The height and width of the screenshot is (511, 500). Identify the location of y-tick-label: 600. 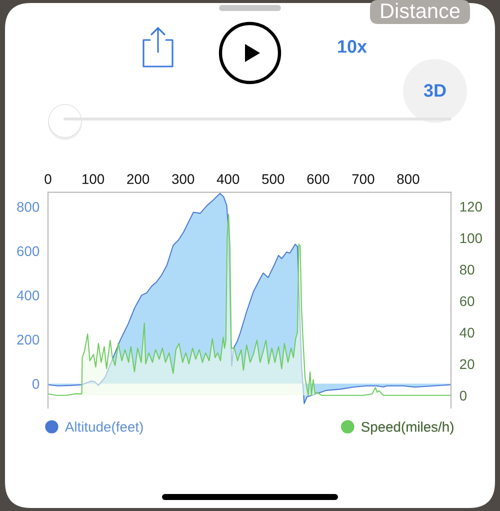
(28, 251).